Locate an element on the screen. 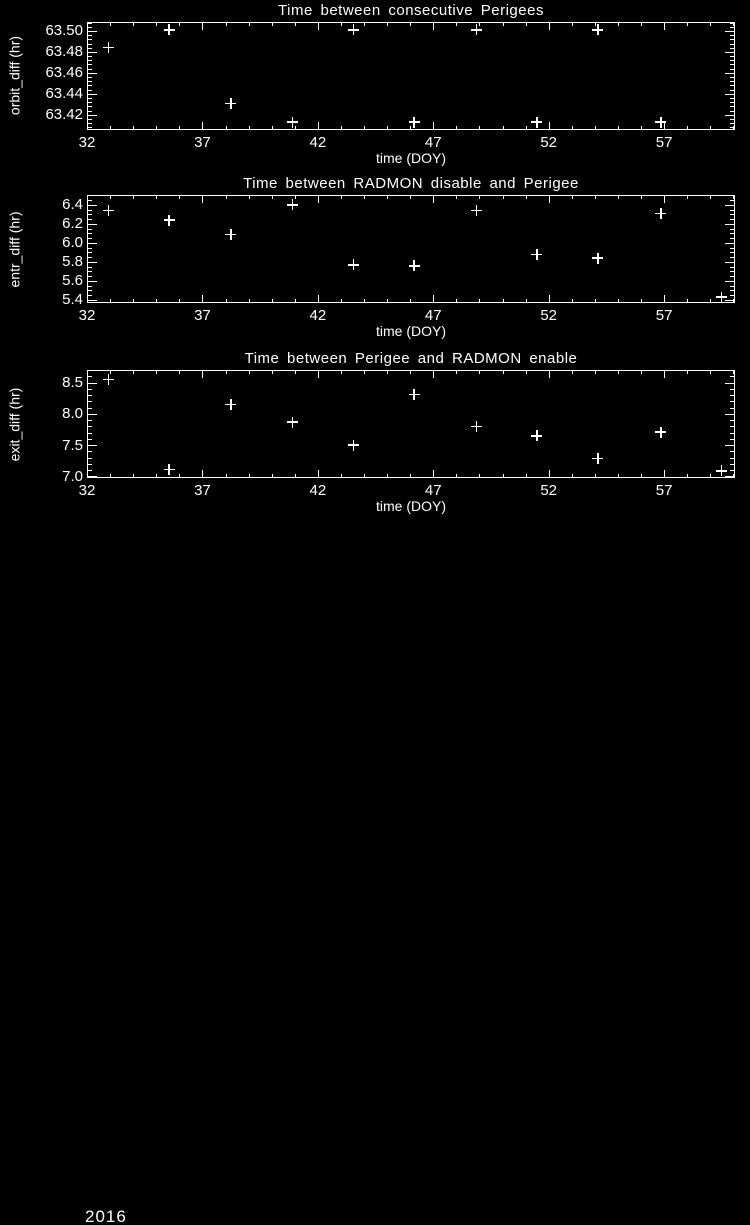  x-tick-label: 47 is located at coordinates (433, 490).